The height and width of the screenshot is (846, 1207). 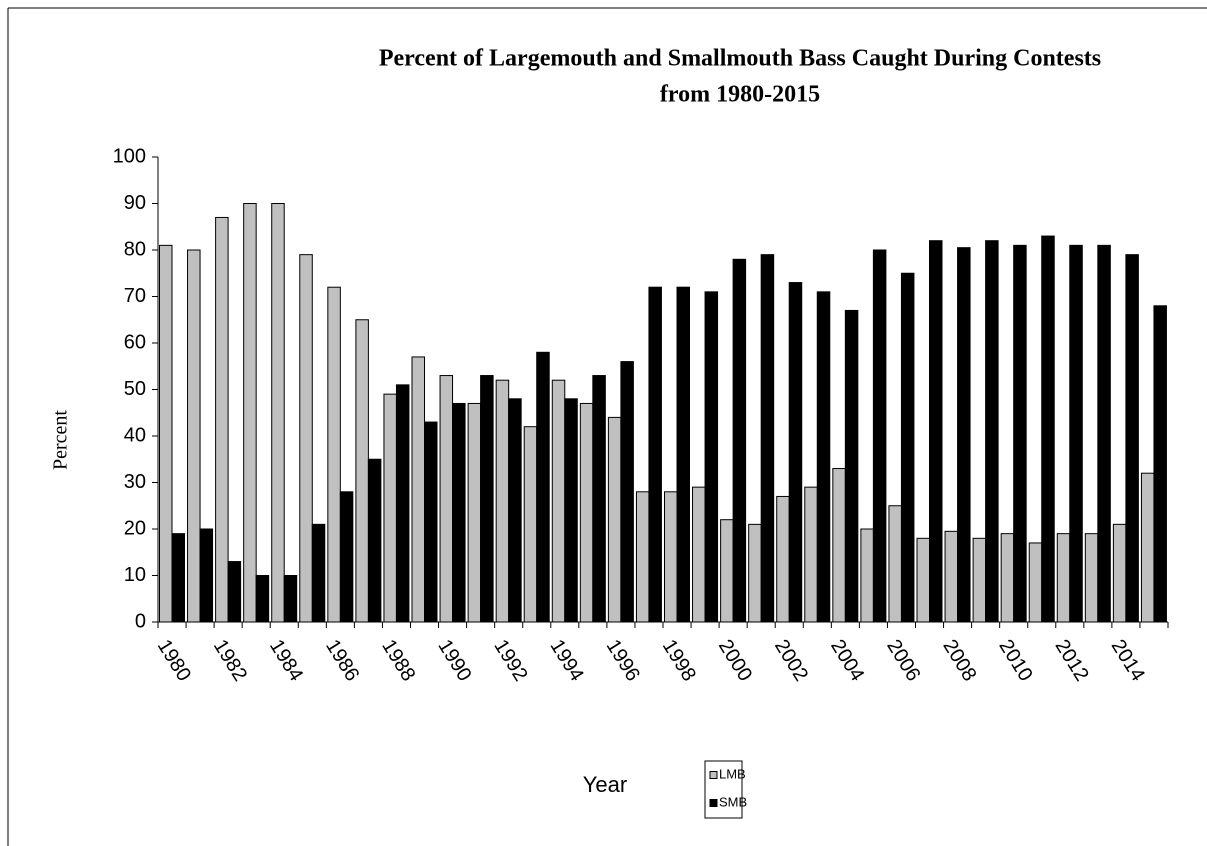 What do you see at coordinates (903, 660) in the screenshot?
I see `x-tick-label: 2006` at bounding box center [903, 660].